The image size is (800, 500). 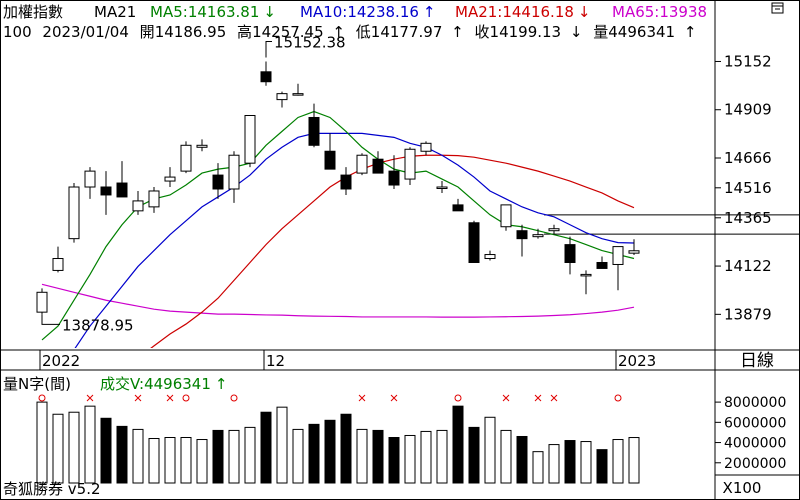 What do you see at coordinates (742, 488) in the screenshot?
I see `zoom-button: X100` at bounding box center [742, 488].